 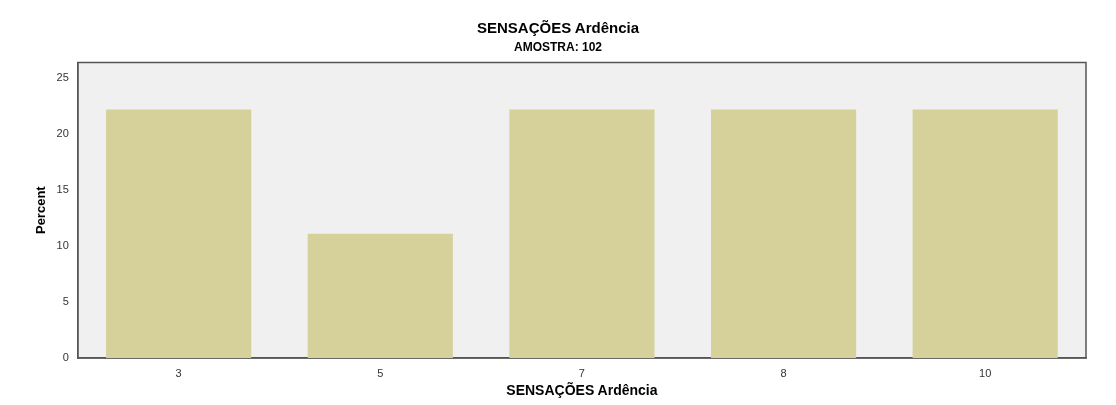 What do you see at coordinates (581, 372) in the screenshot?
I see `x-tick-label: 7` at bounding box center [581, 372].